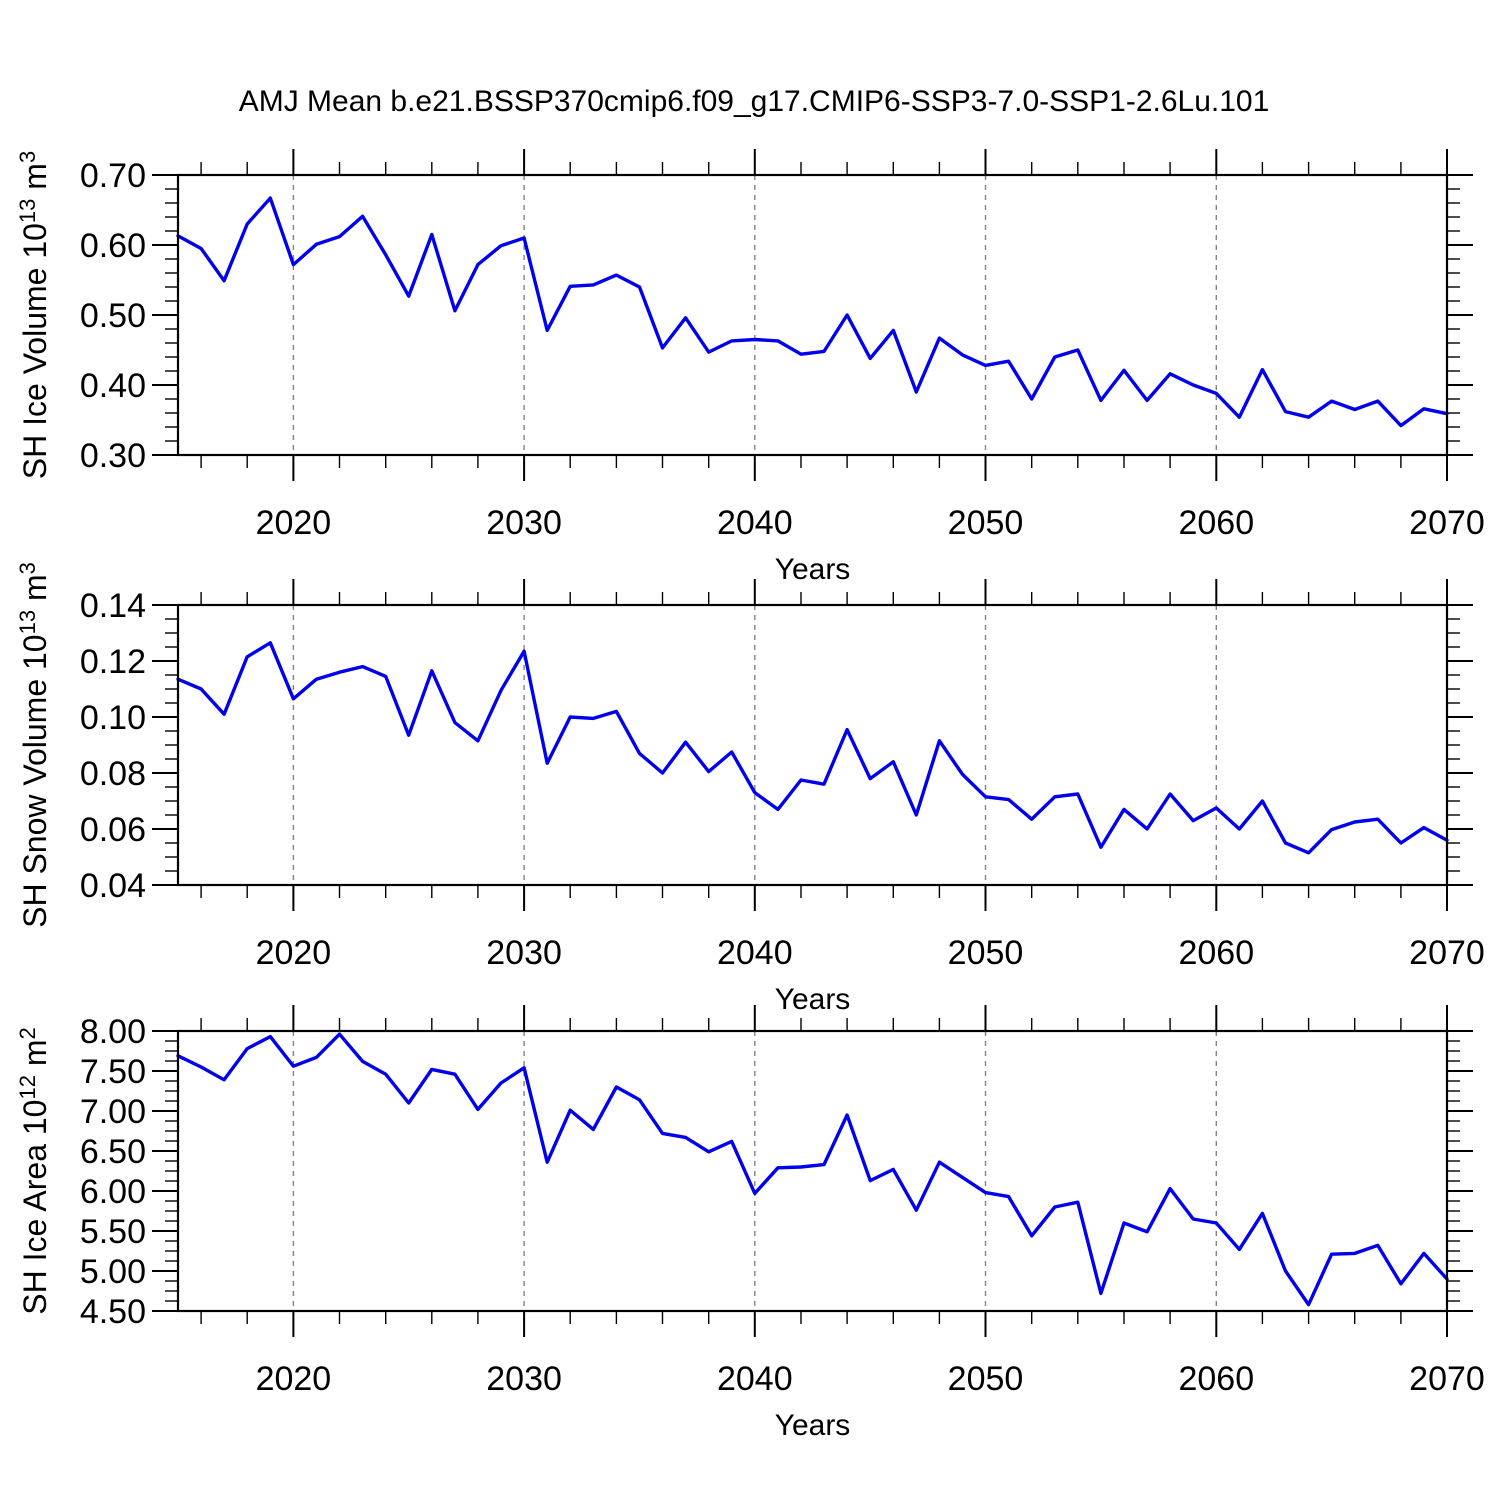 Image resolution: width=1500 pixels, height=1505 pixels. What do you see at coordinates (113, 456) in the screenshot?
I see `y-tick-label: 0.30` at bounding box center [113, 456].